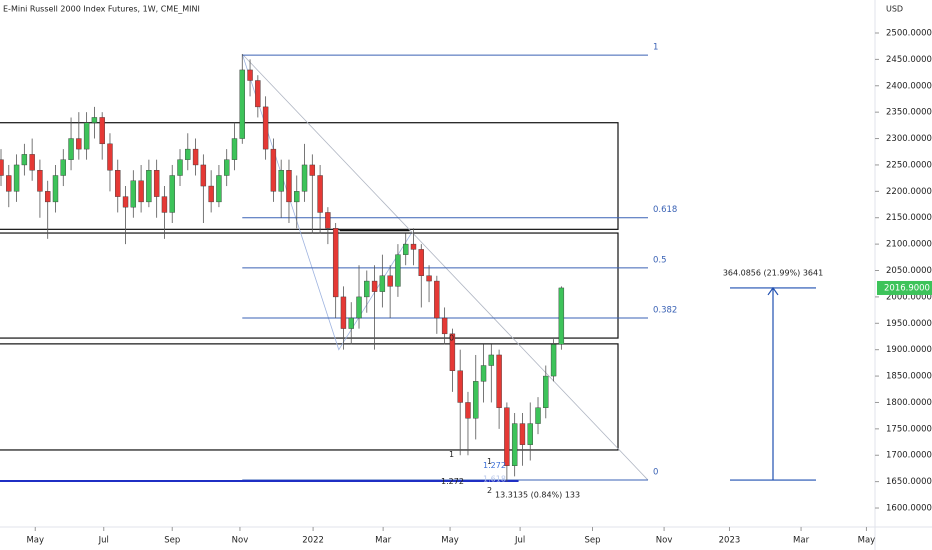  Describe the element at coordinates (451, 338) in the screenshot. I see `annotation: 0` at that location.